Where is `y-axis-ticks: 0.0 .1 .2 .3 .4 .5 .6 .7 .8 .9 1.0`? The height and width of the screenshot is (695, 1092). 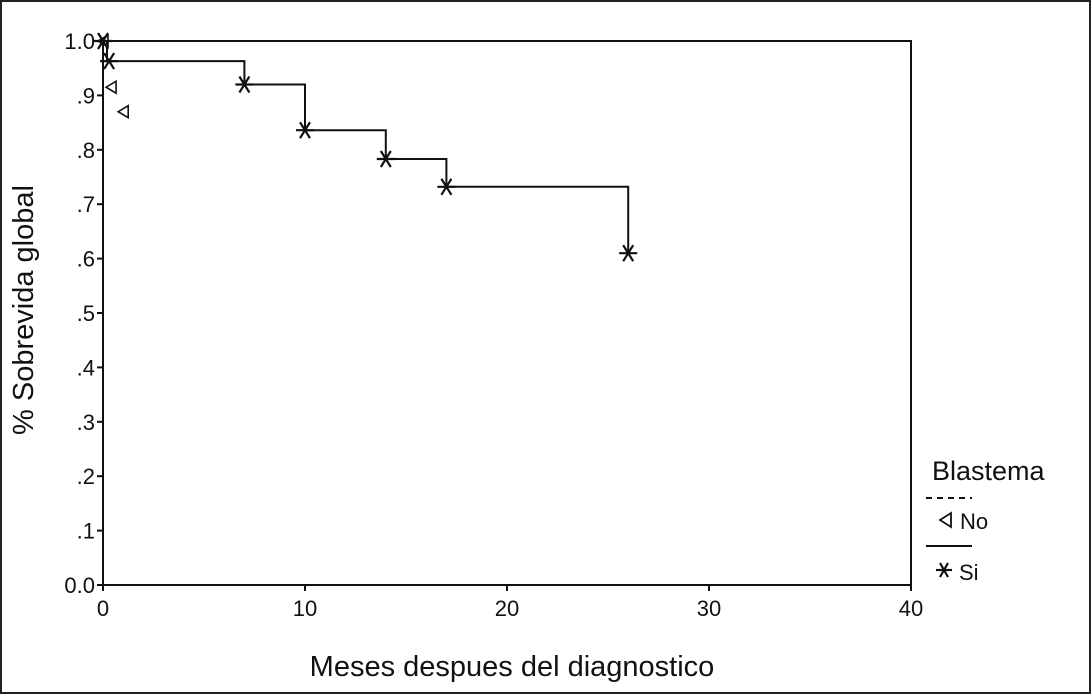
y-axis-ticks: 0.0 .1 .2 .3 .4 .5 .6 .7 .8 .9 1.0 is located at coordinates (83, 313).